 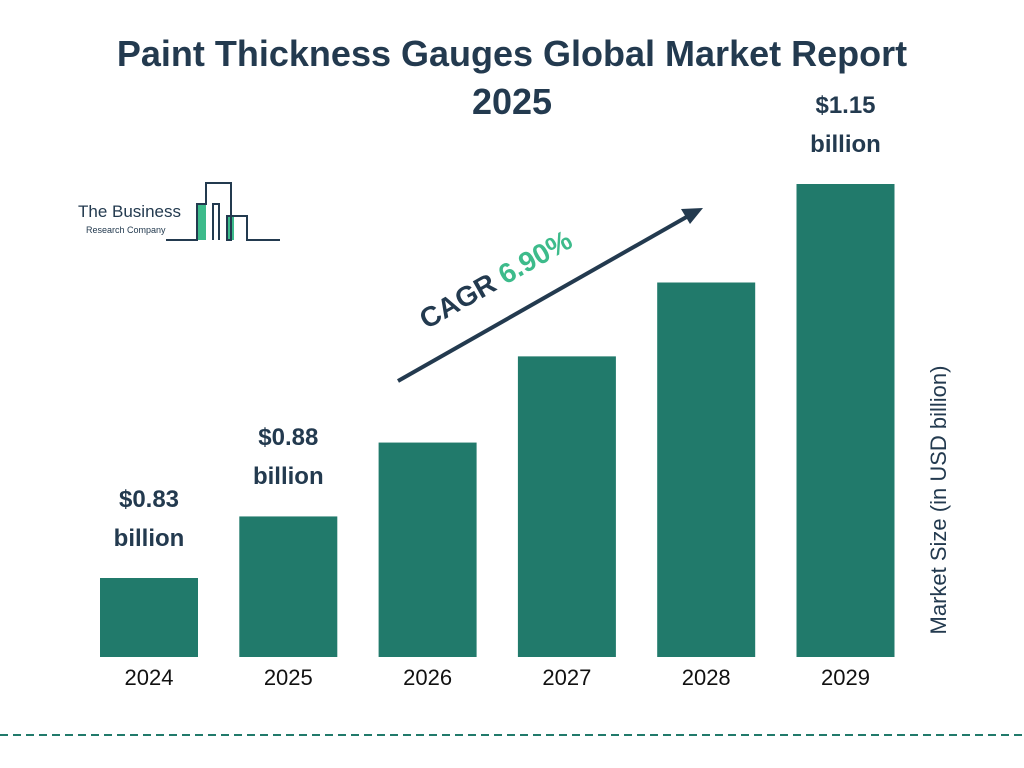 I want to click on cagr-arrow, so click(x=544, y=298).